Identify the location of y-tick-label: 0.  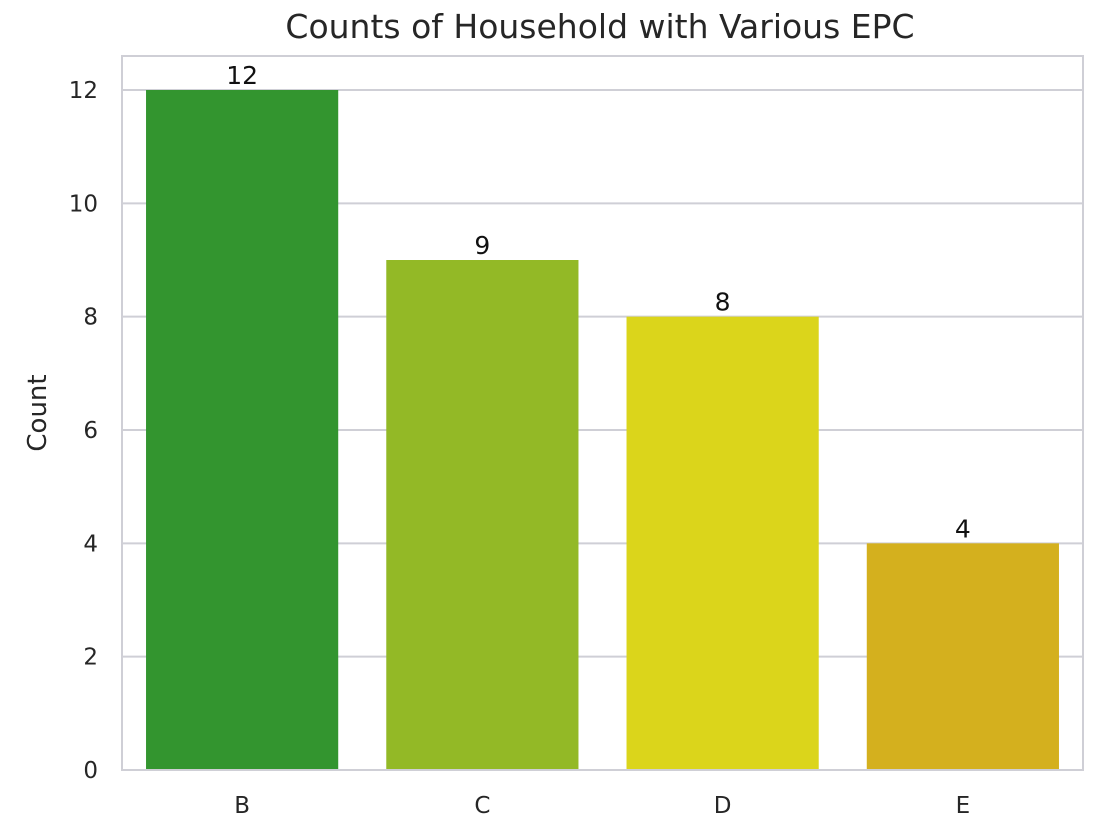
(90, 771).